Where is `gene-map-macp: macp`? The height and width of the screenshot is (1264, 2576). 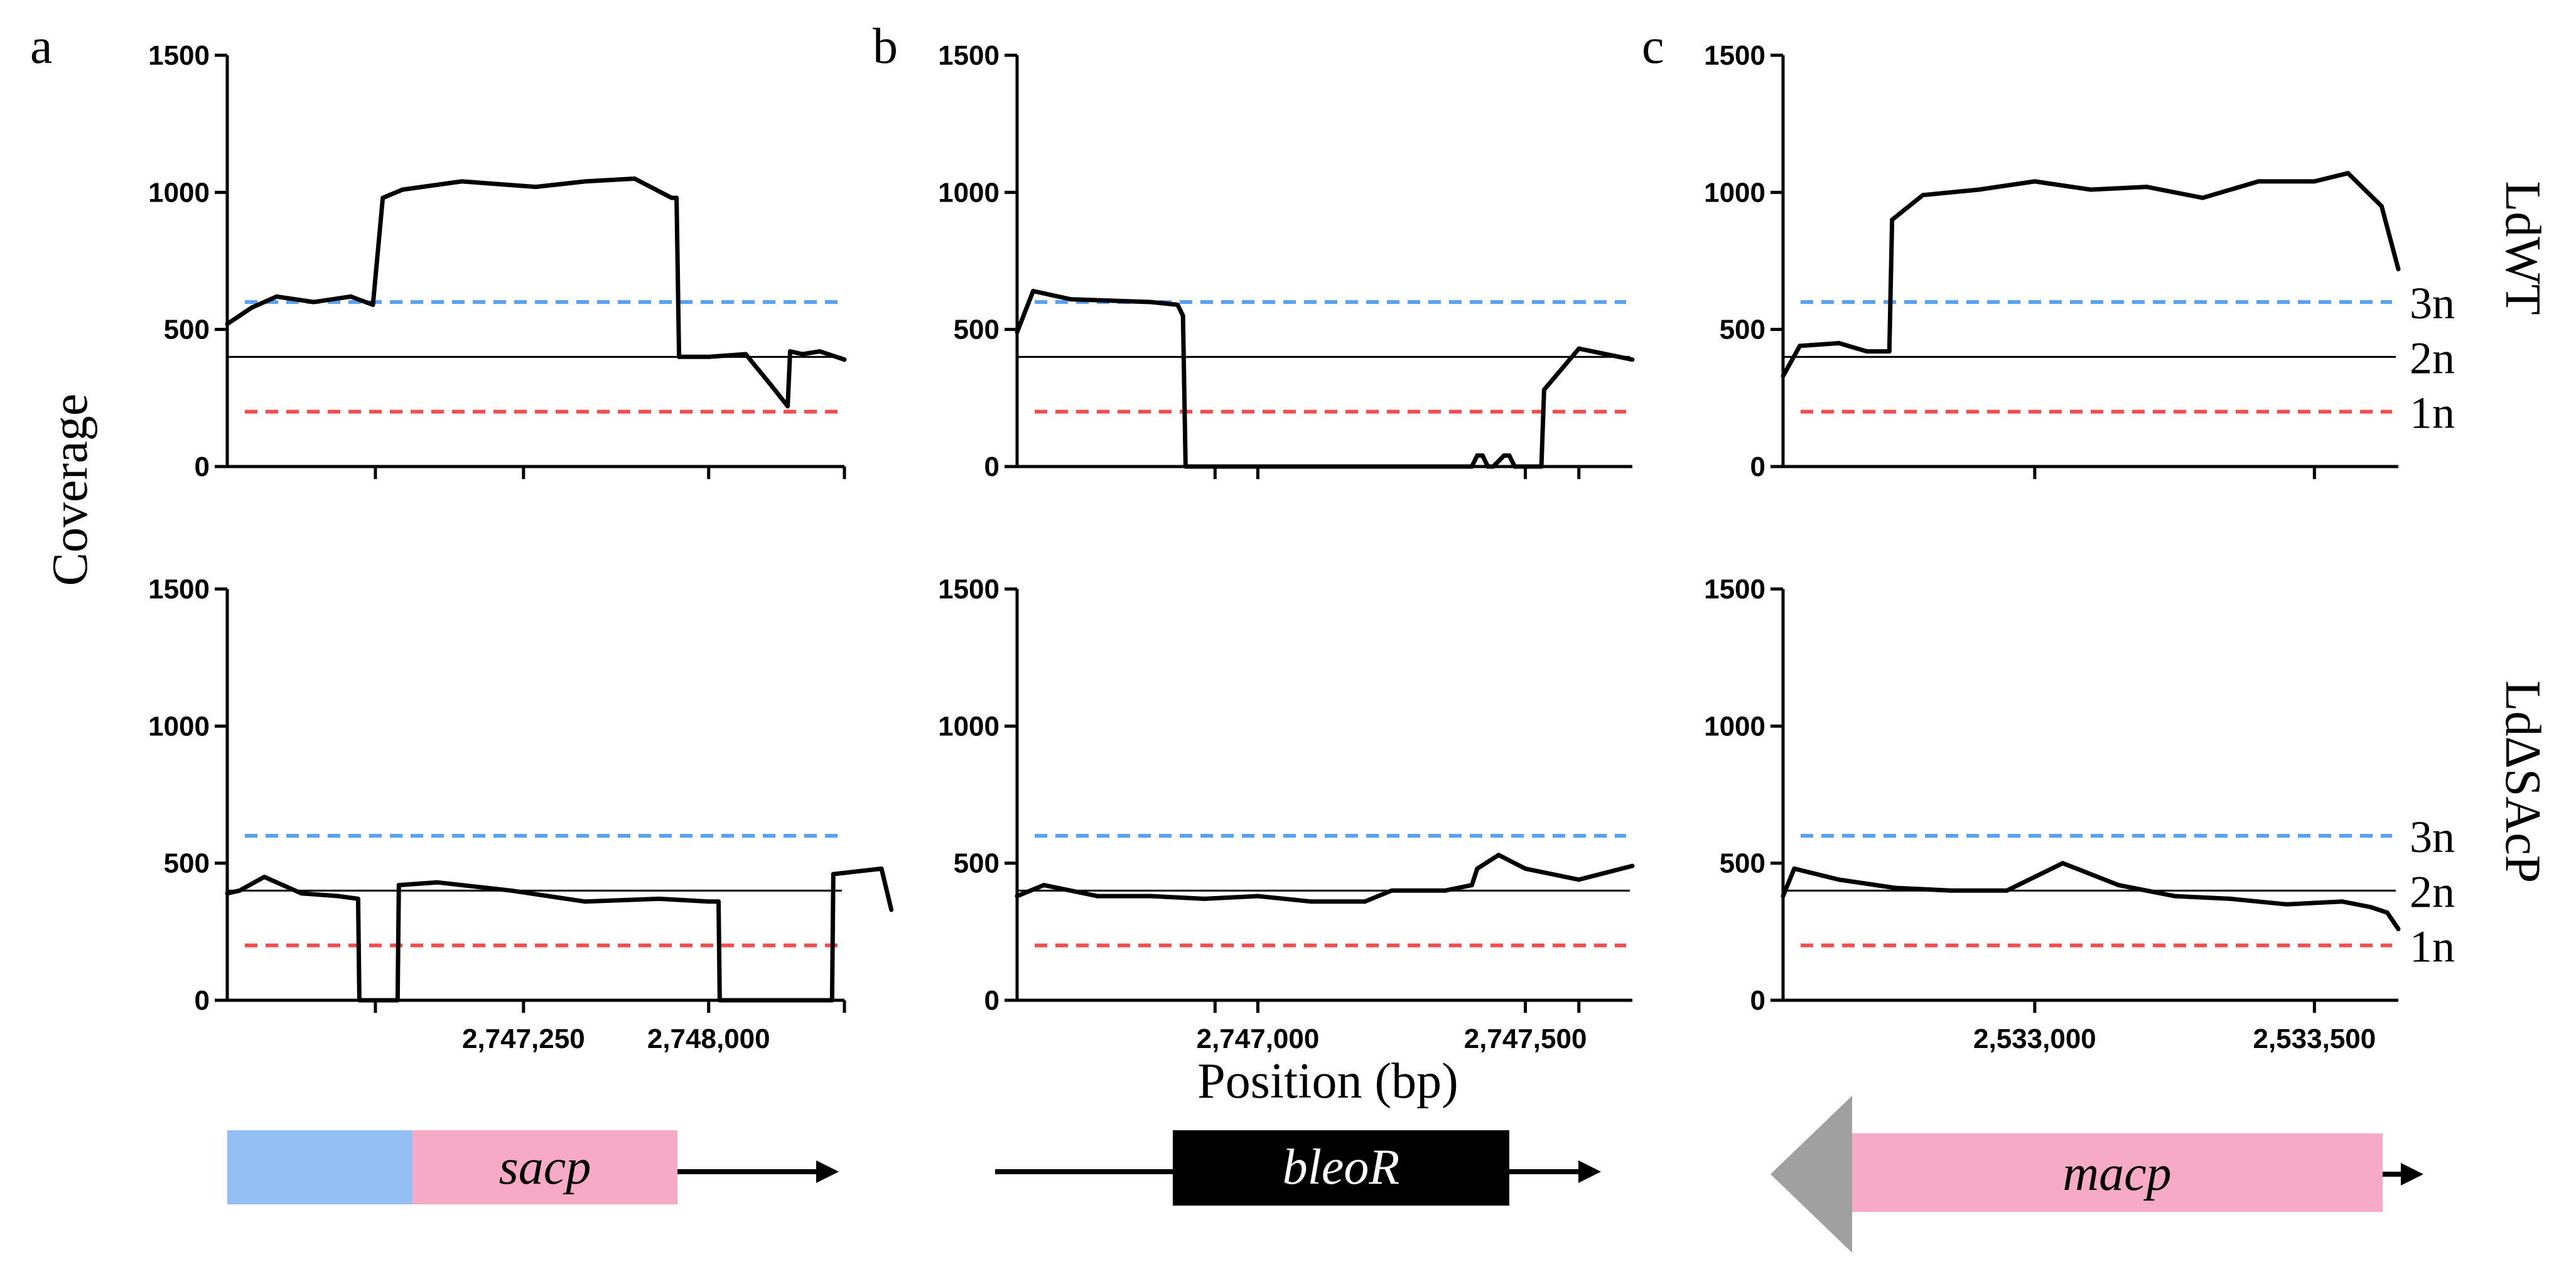 gene-map-macp: macp is located at coordinates (2096, 1174).